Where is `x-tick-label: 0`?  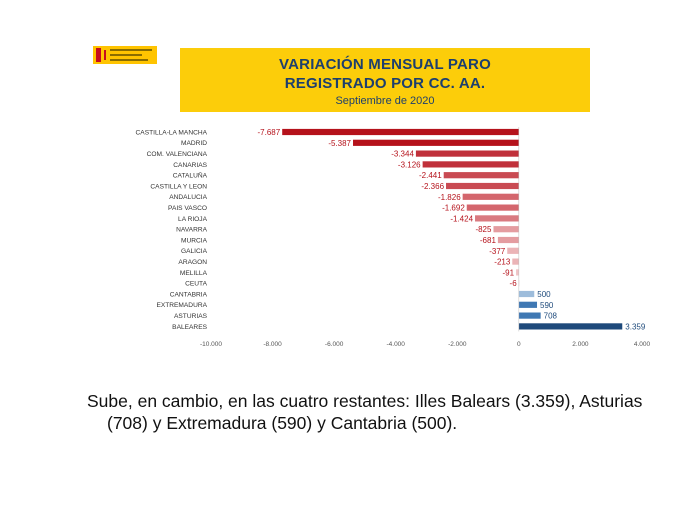
x-tick-label: 0 is located at coordinates (519, 344).